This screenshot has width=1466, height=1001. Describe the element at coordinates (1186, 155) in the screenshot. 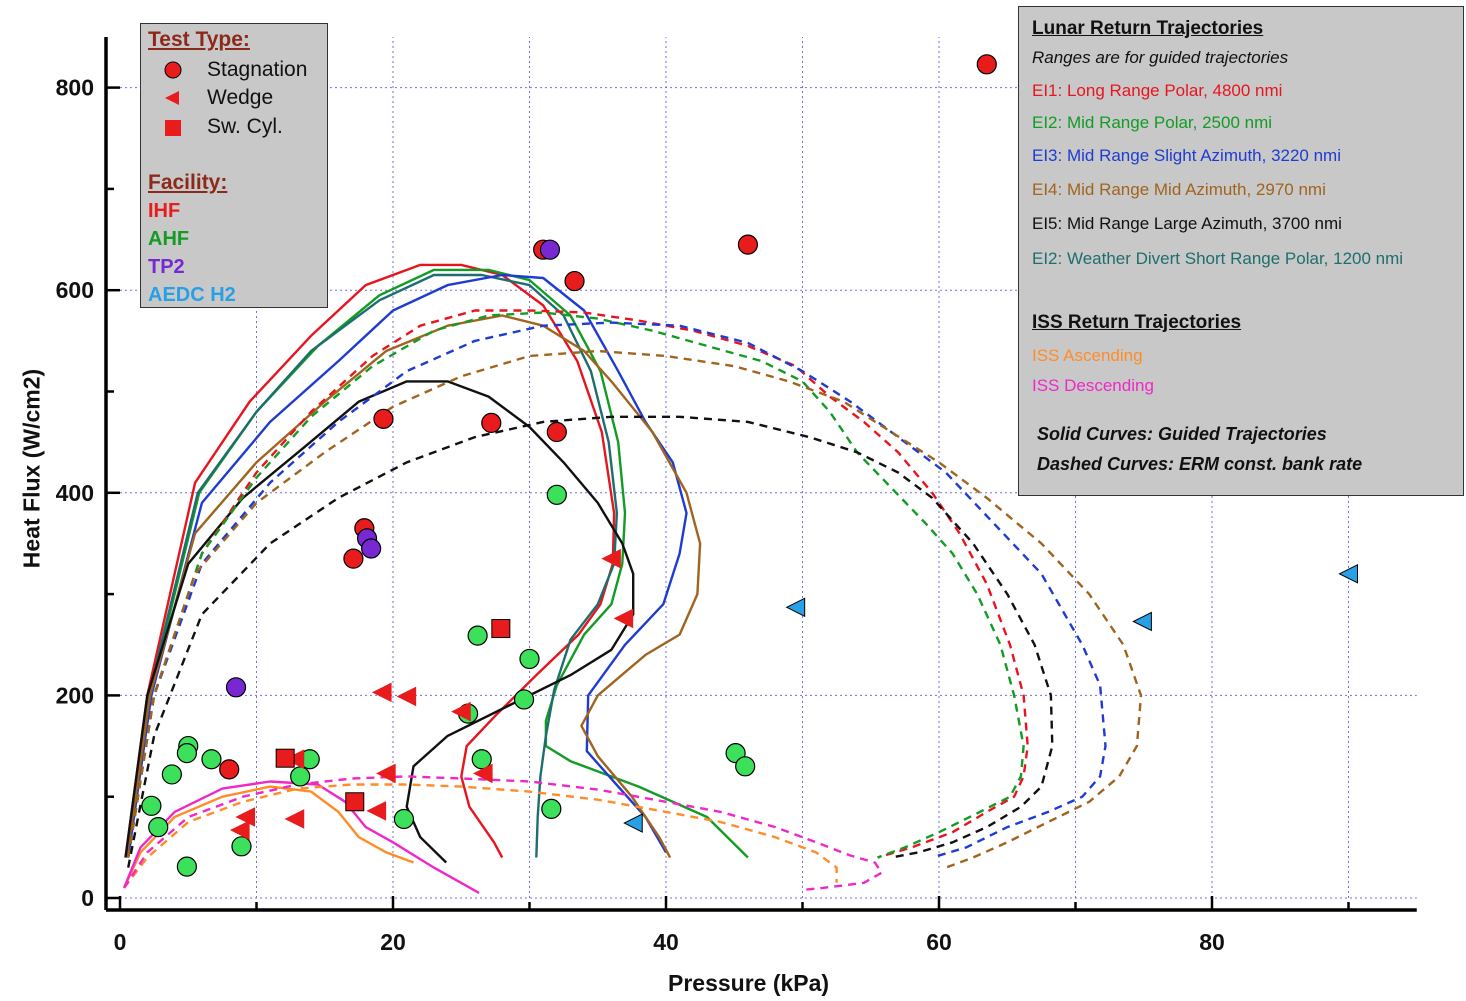

I see `legend-ei3: EI3: Mid Range Slight Azimuth, 3220 nmi` at that location.